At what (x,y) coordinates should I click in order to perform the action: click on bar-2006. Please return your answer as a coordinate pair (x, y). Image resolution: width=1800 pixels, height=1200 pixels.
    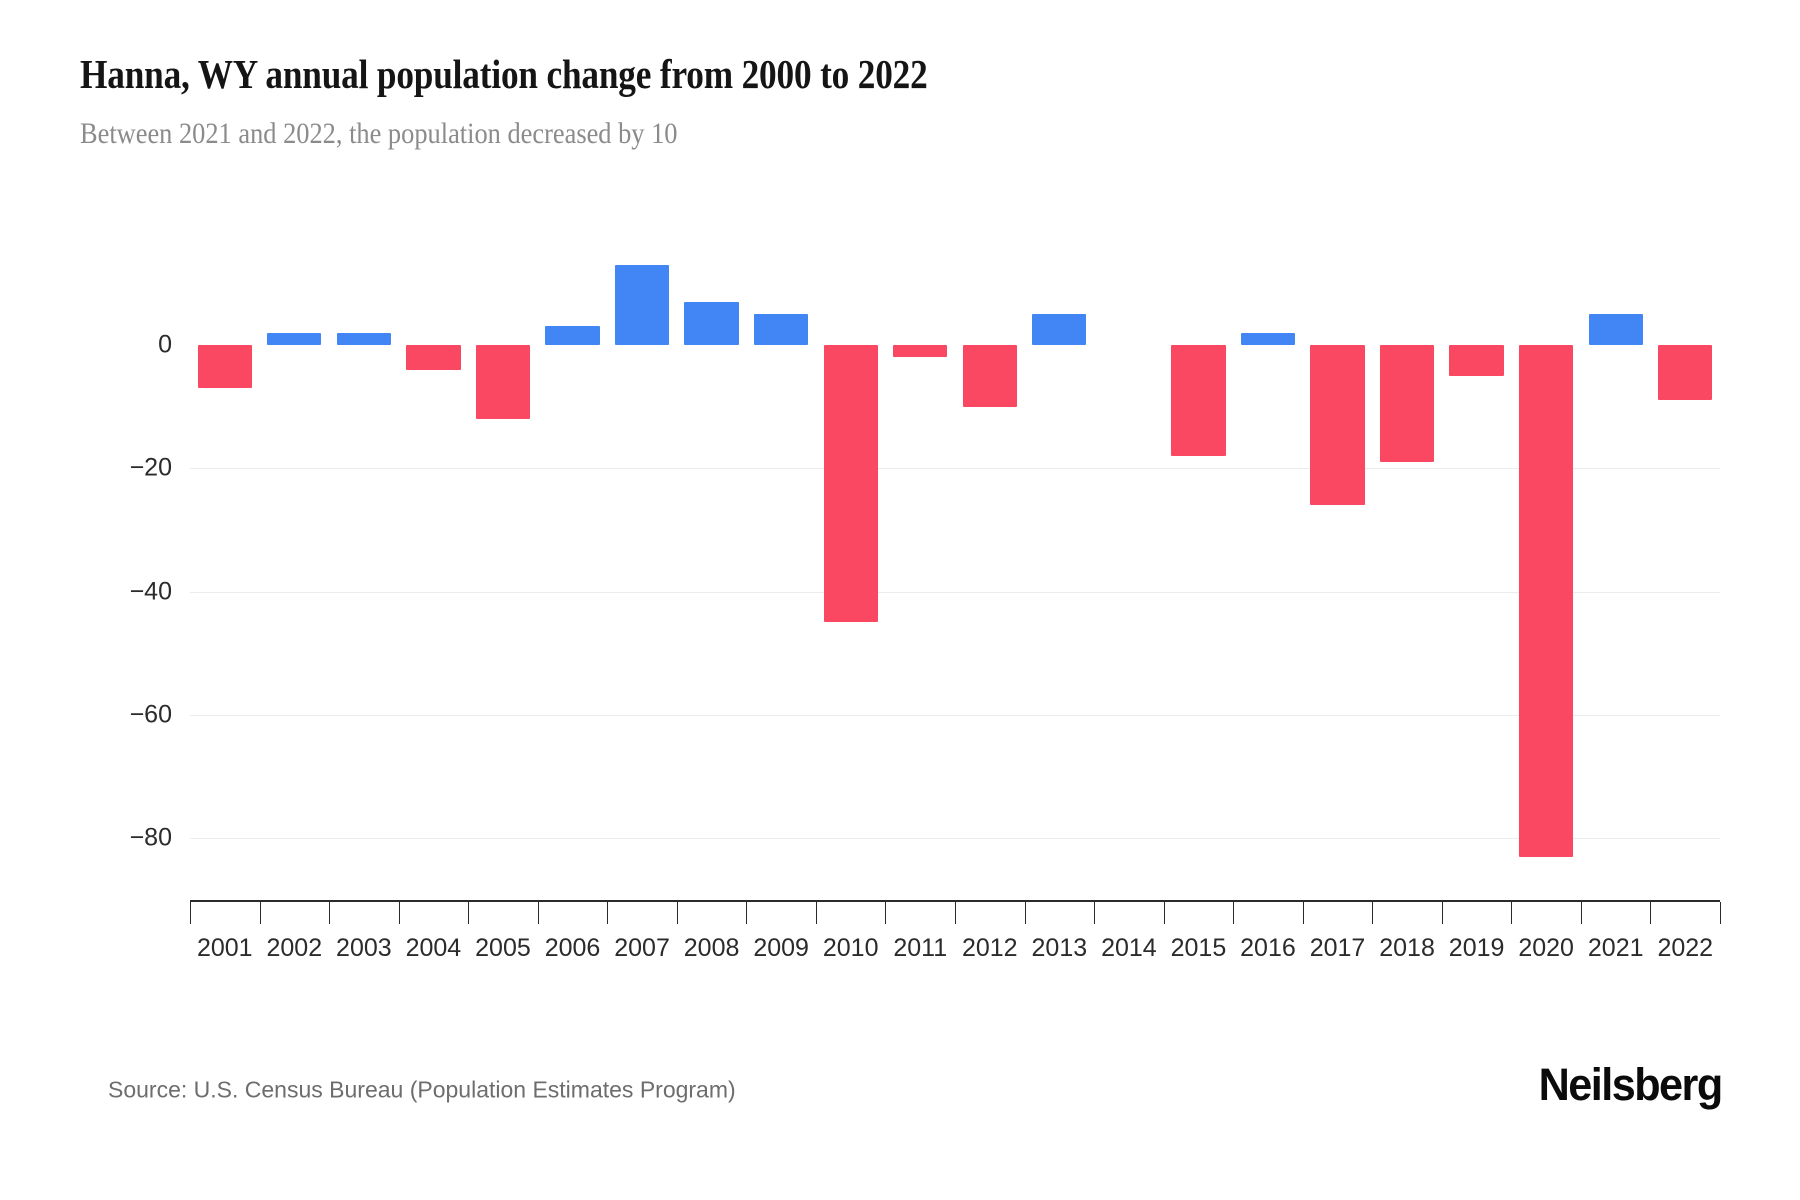
    Looking at the image, I should click on (572, 335).